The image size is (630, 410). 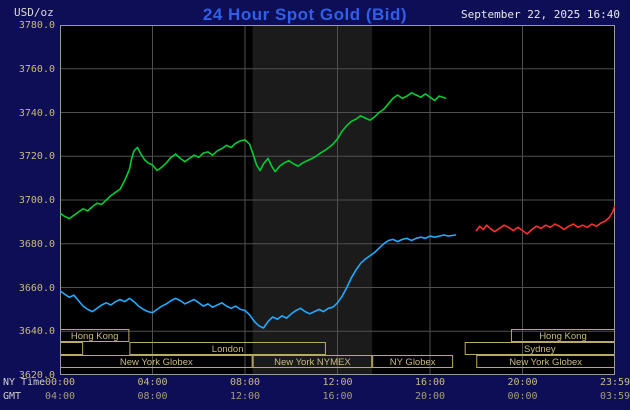 I want to click on x-tick-ny-time: 20:00, so click(x=522, y=382).